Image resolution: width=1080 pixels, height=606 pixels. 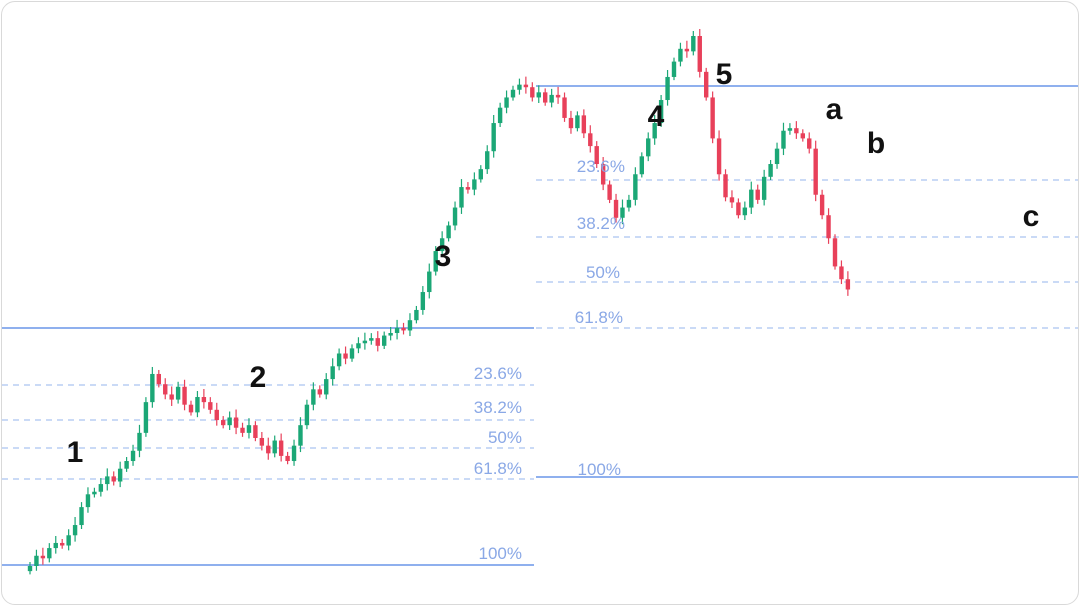 I want to click on wave-label-3: 3, so click(x=443, y=256).